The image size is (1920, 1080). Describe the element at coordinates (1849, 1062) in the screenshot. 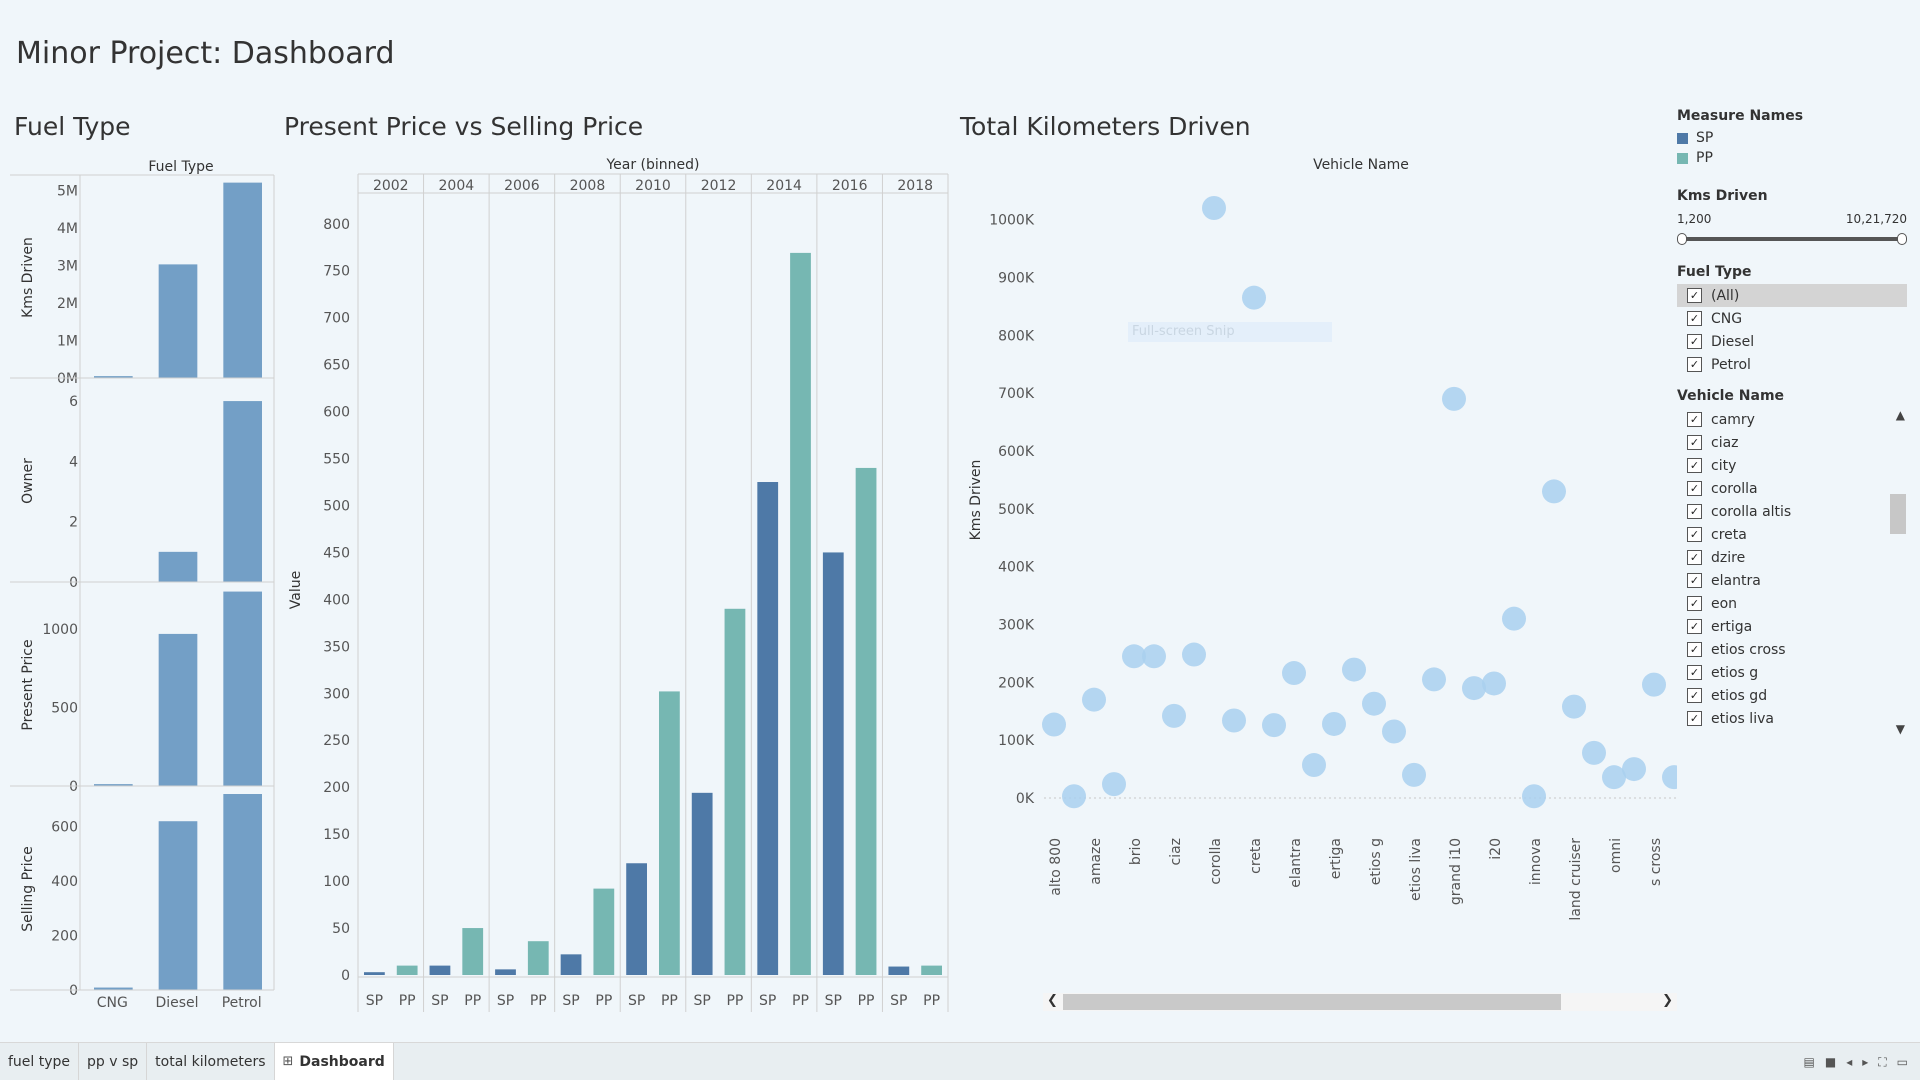

I see `previous-sheet-icon: ◂` at that location.